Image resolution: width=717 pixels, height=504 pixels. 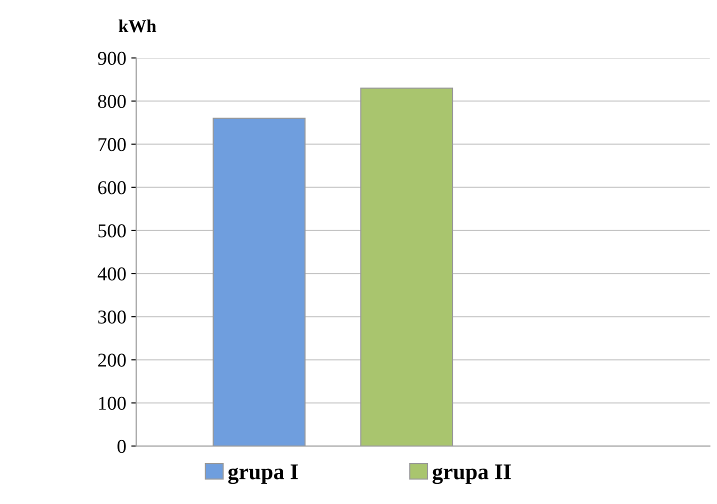 I want to click on y-tick-label: 800, so click(x=112, y=101).